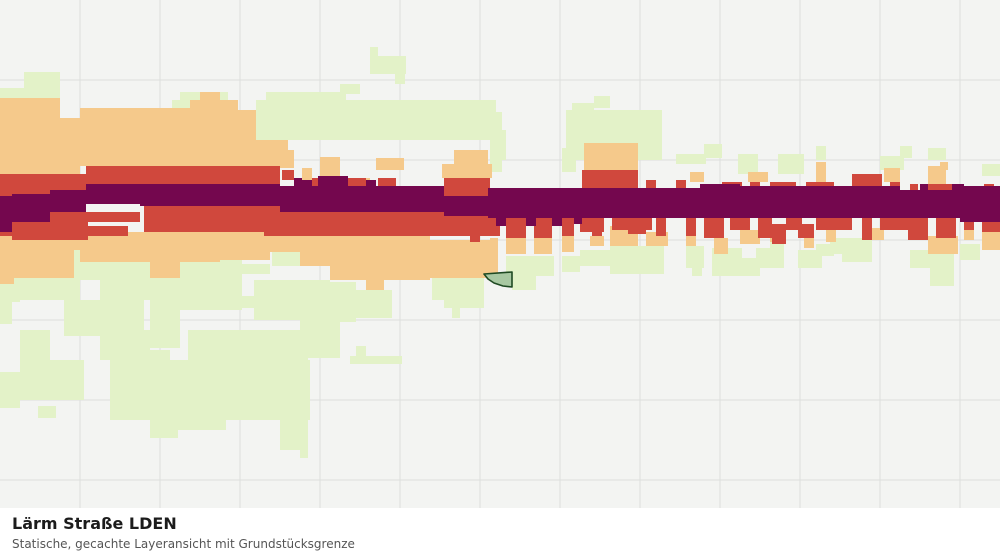 The width and height of the screenshot is (1000, 560). Describe the element at coordinates (498, 279) in the screenshot. I see `parcel-boundary` at that location.